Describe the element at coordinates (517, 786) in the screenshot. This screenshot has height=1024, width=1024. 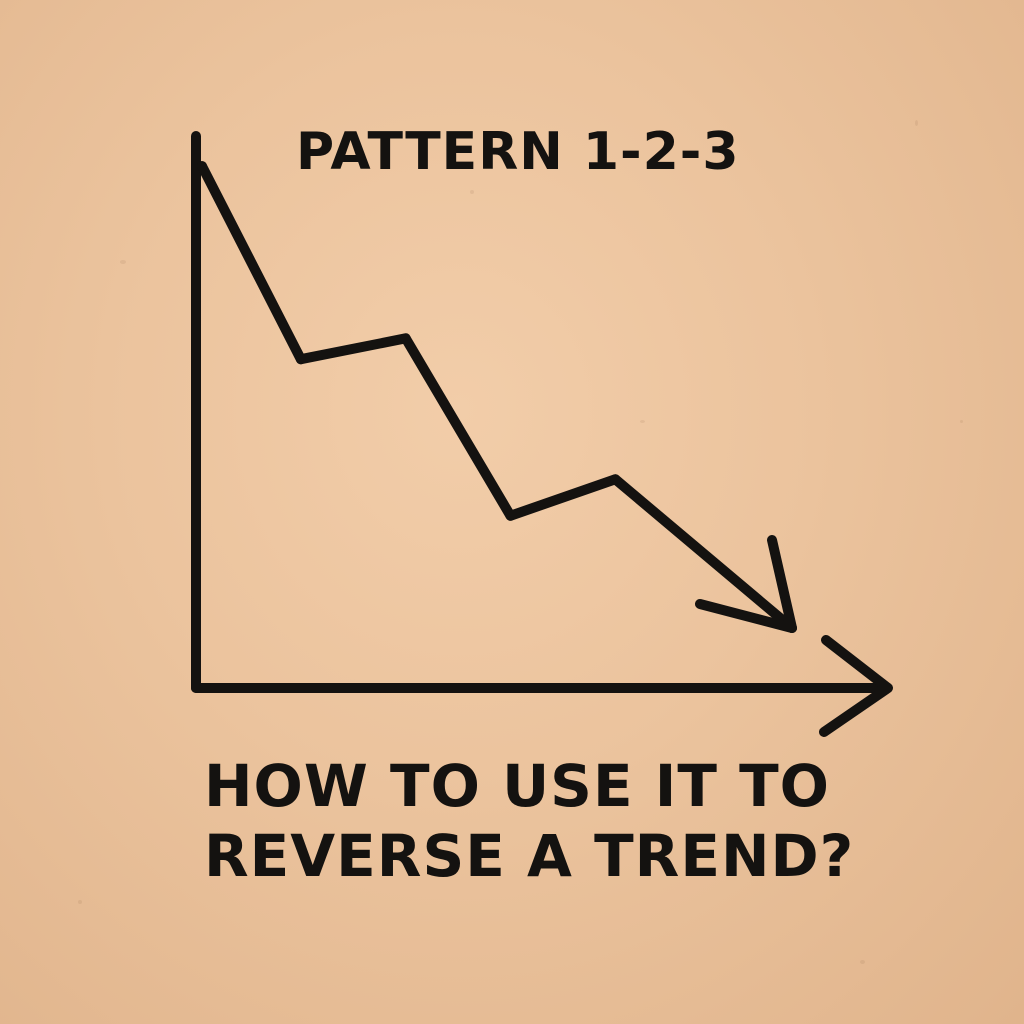
I see `subtitle-line-1: HOW TO USE IT TO` at that location.